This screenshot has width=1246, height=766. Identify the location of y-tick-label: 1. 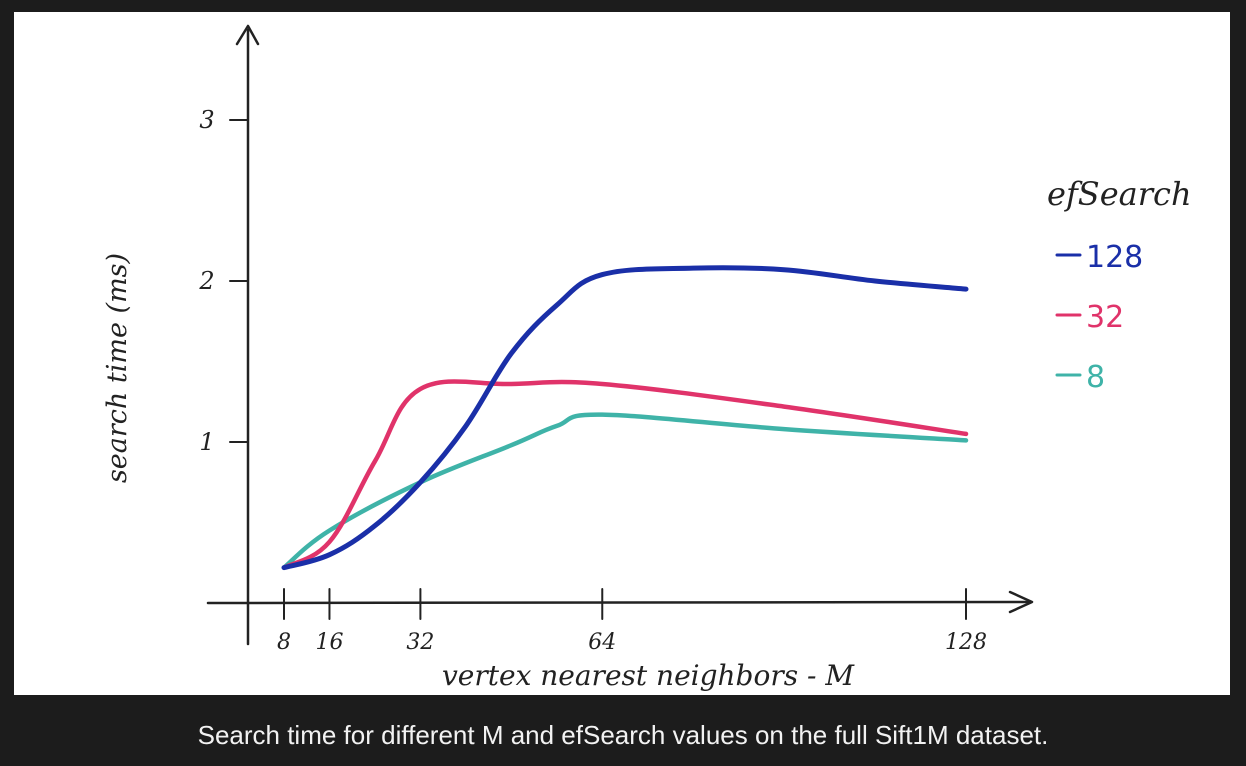
(206, 442).